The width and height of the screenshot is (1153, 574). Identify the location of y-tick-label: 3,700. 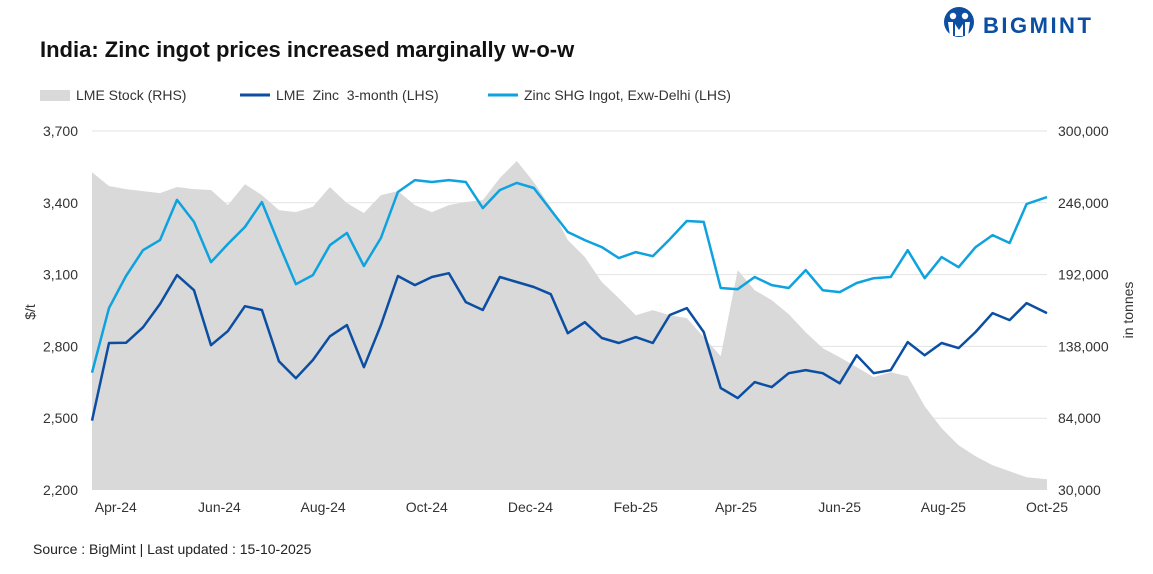
(60, 131).